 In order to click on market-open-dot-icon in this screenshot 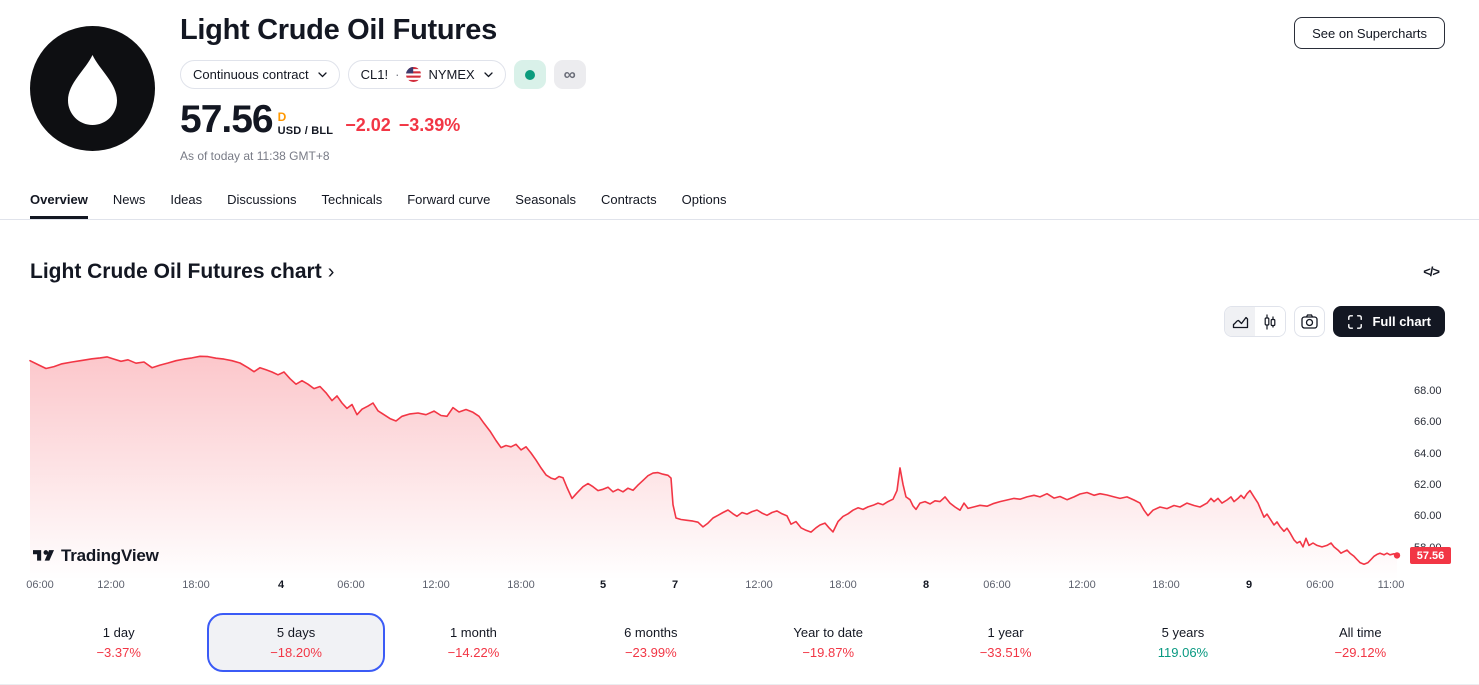, I will do `click(529, 74)`.